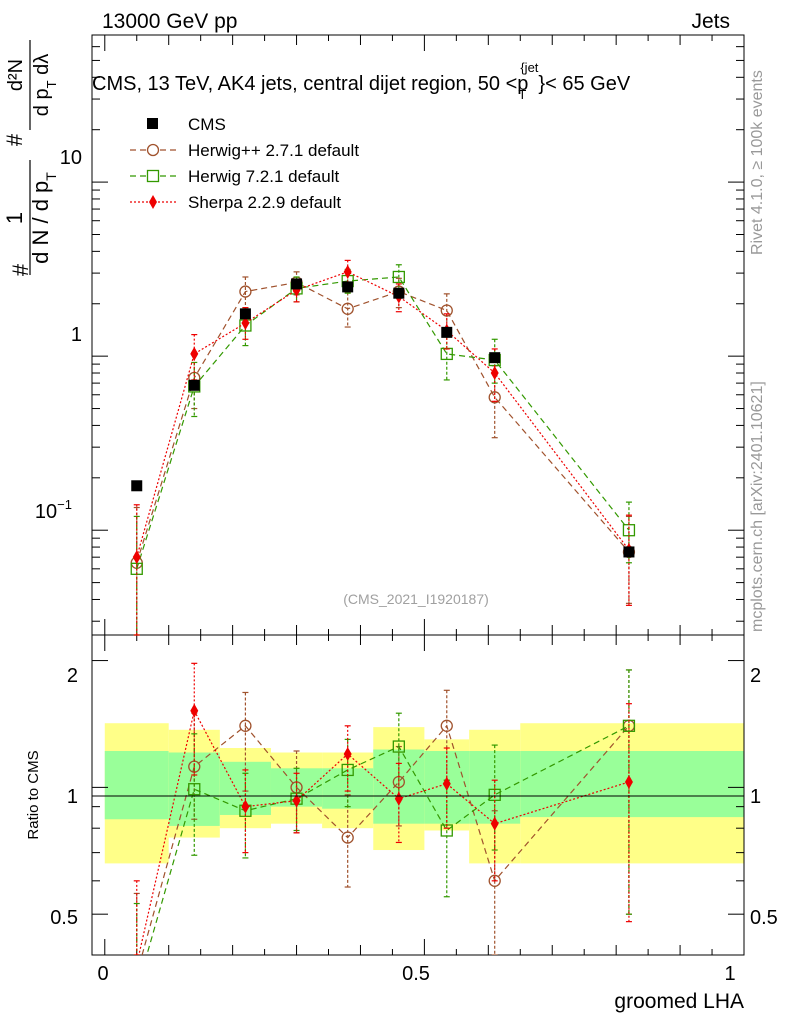 This screenshot has width=786, height=1029. Describe the element at coordinates (51, 176) in the screenshot. I see `ylabel-den-sub: T` at that location.